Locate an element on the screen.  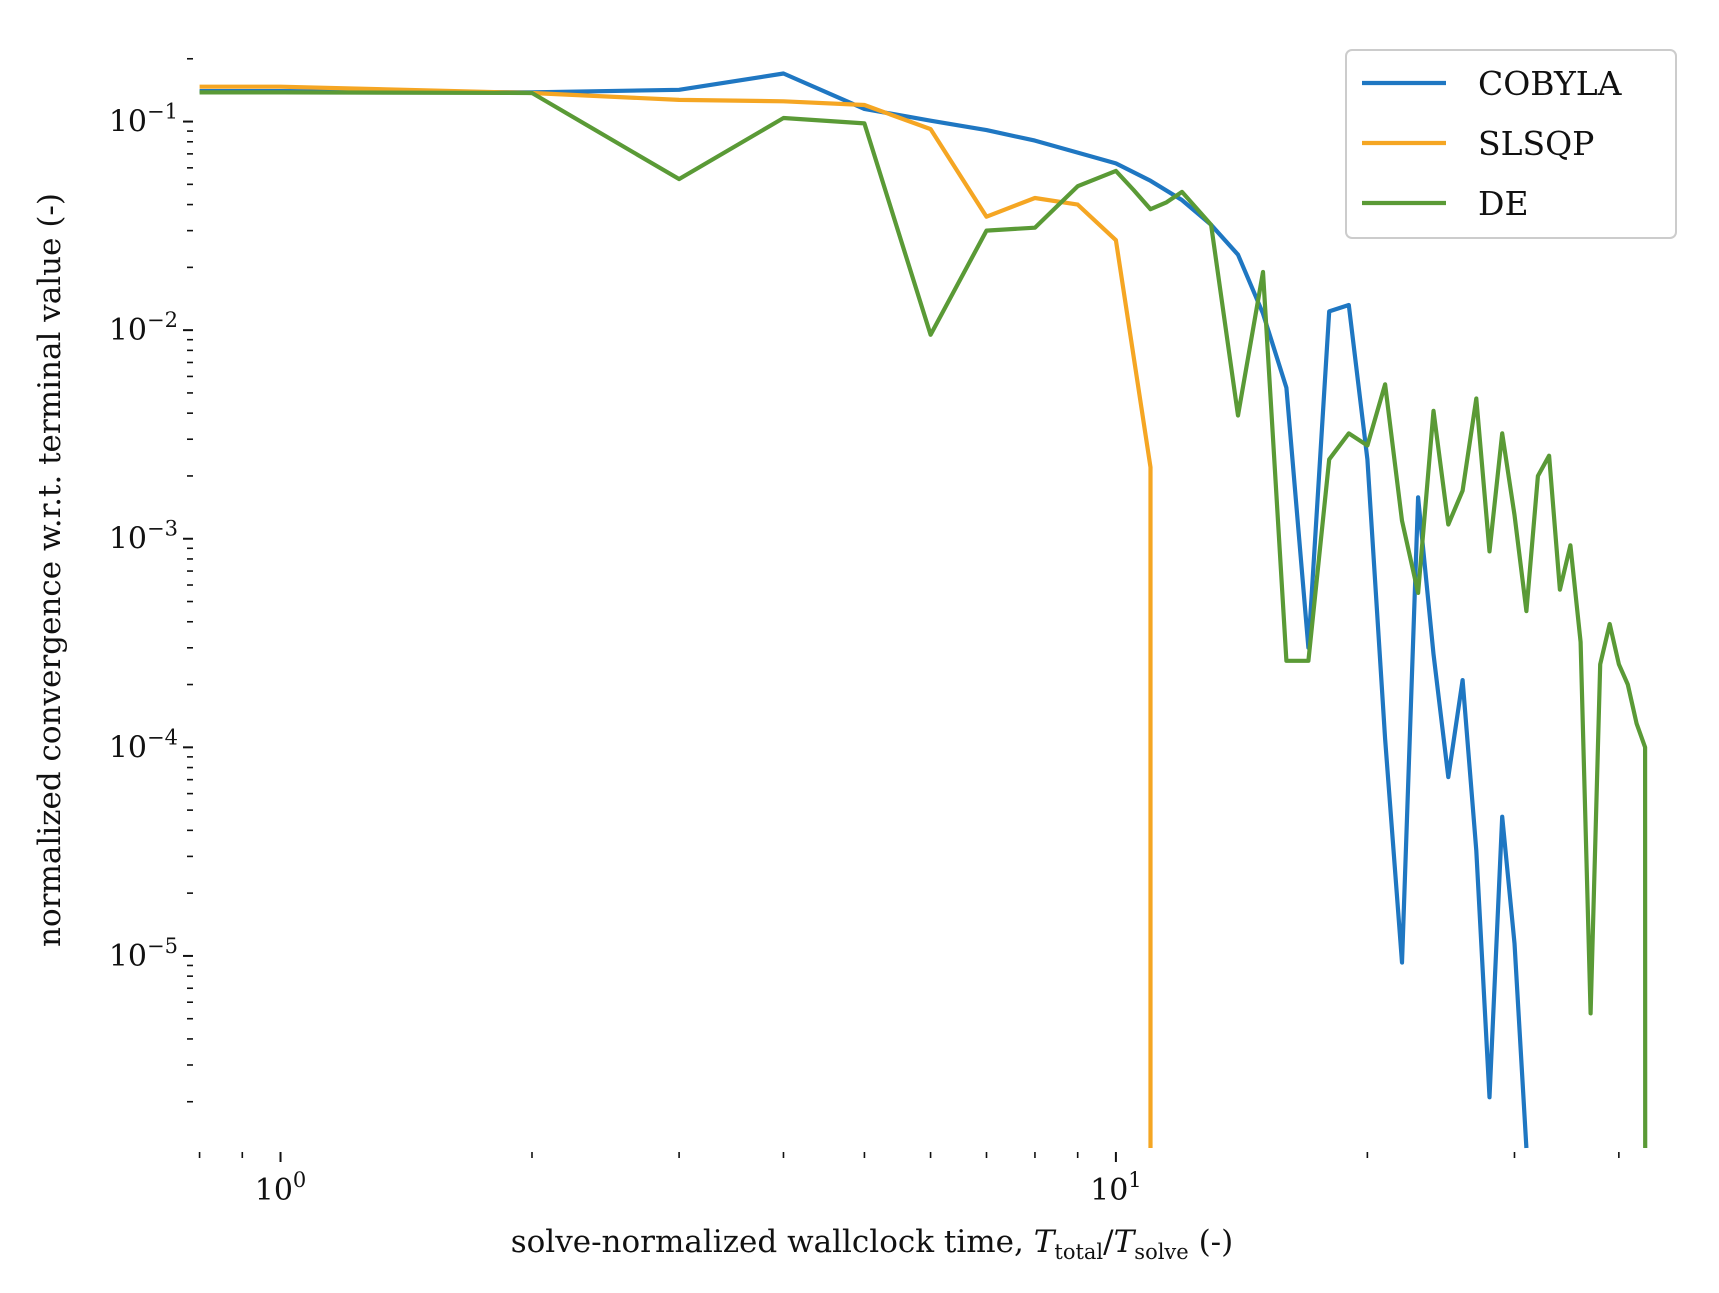
x-axis-label-suffix: (-) is located at coordinates (1211, 1242).